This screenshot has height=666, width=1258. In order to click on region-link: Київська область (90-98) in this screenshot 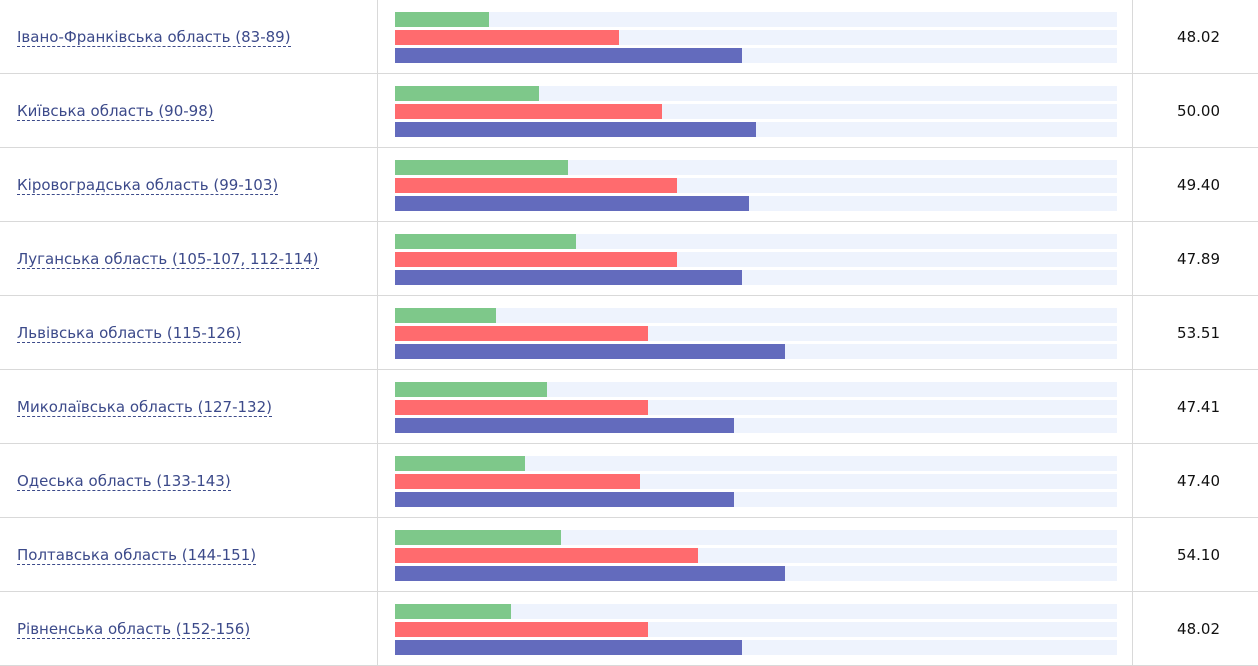, I will do `click(115, 111)`.